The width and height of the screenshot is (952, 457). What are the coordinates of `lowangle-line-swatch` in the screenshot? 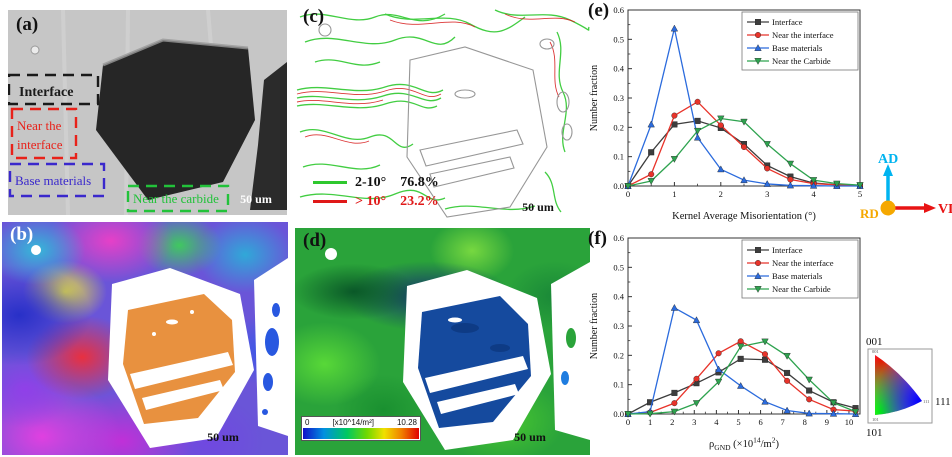 It's located at (330, 182).